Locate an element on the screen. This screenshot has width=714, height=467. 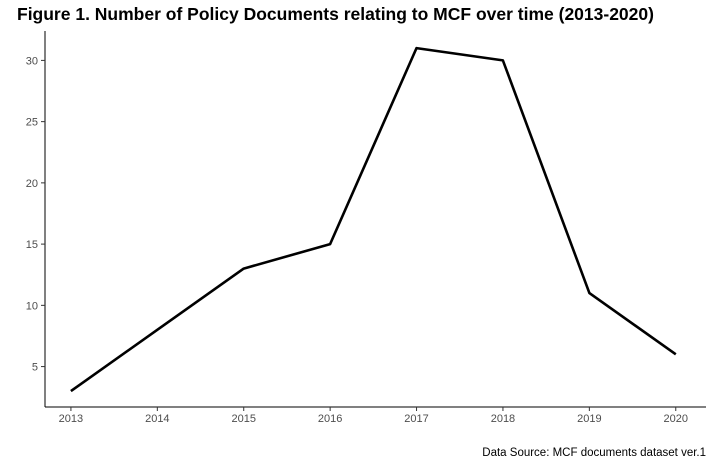
x-tick-label: 2016 is located at coordinates (330, 419).